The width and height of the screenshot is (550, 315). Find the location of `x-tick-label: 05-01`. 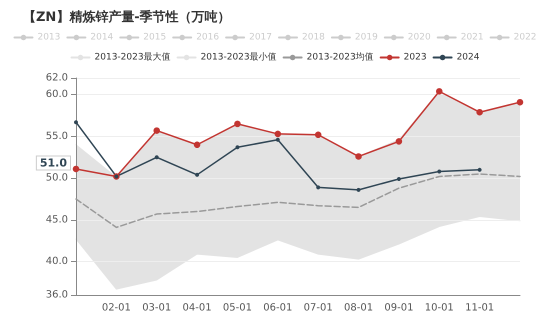

x-tick-label: 05-01 is located at coordinates (237, 308).